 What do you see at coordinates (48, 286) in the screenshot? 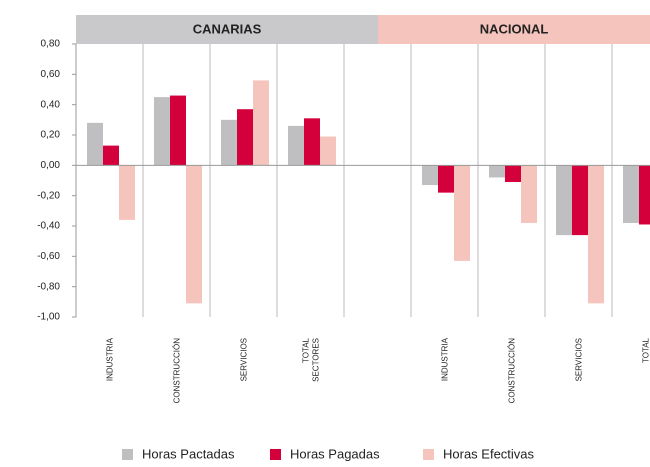
I see `y-tick-label: -0,80` at bounding box center [48, 286].